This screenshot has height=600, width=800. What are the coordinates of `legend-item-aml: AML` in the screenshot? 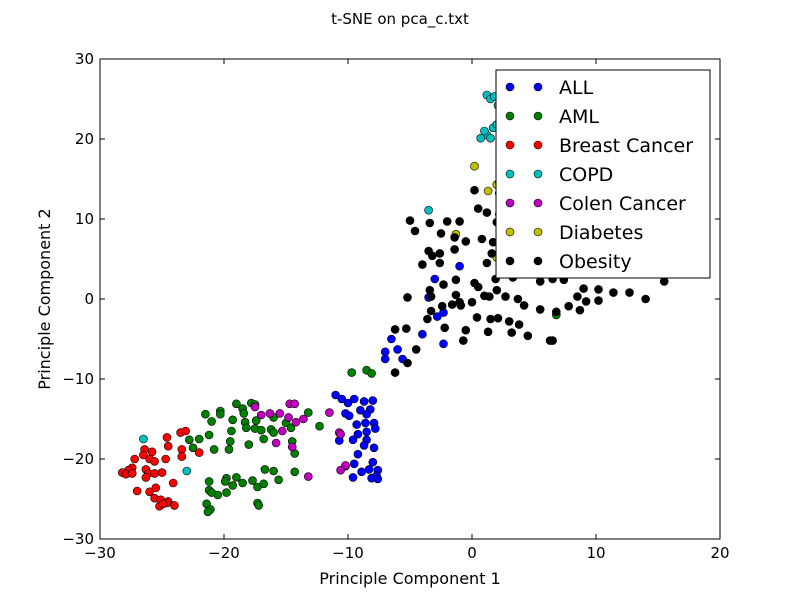 It's located at (552, 117).